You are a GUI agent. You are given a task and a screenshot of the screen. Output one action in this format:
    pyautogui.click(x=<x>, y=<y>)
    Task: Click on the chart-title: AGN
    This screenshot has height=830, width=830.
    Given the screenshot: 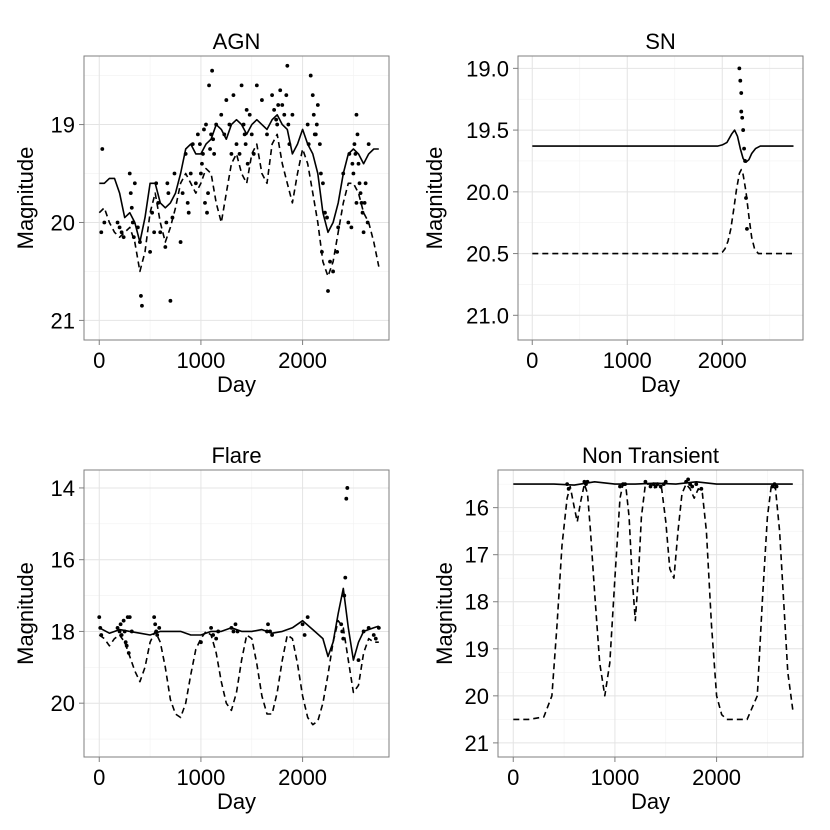 What is the action you would take?
    pyautogui.click(x=237, y=41)
    